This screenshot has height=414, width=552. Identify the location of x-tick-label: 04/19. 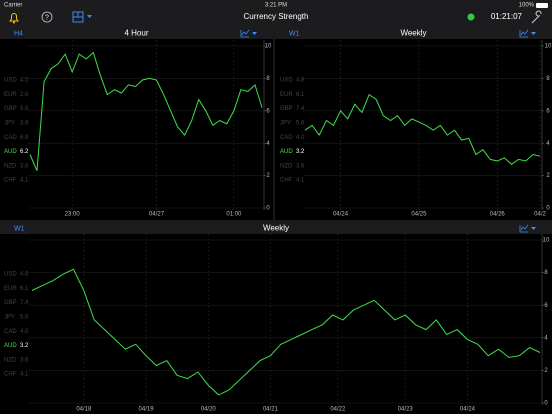
(147, 410).